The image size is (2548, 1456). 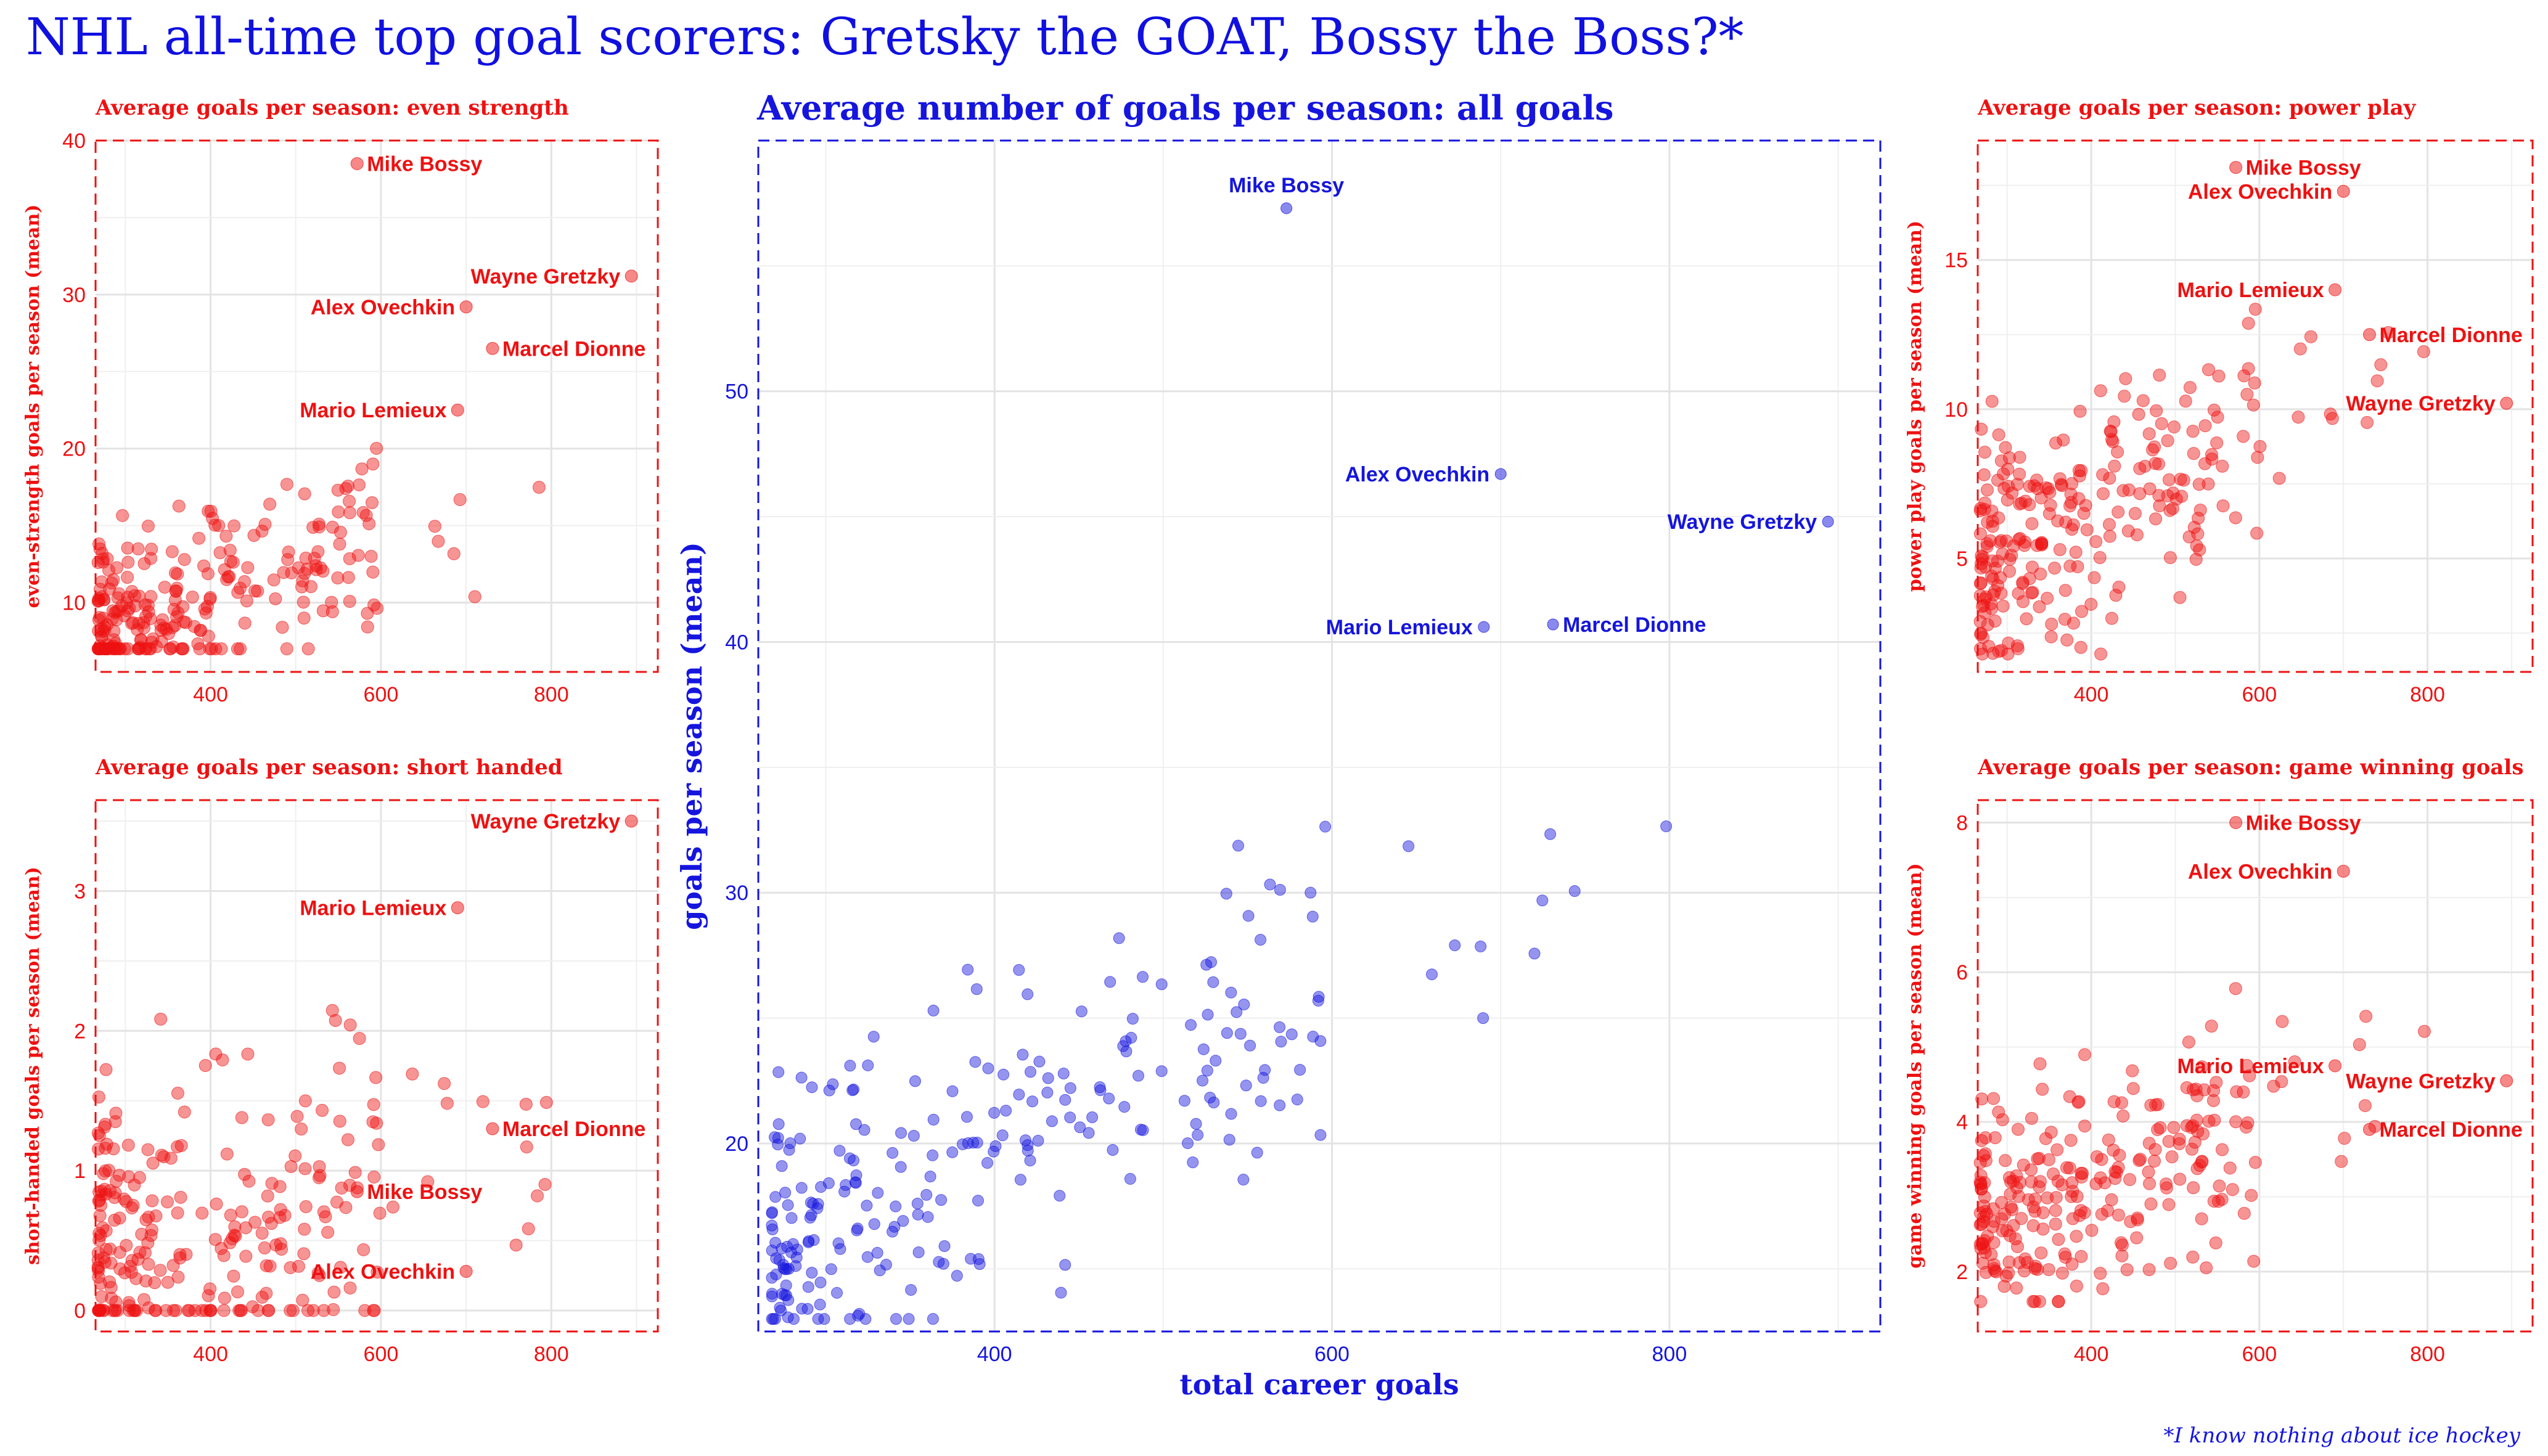 I want to click on panel-border, so click(x=2255, y=1066).